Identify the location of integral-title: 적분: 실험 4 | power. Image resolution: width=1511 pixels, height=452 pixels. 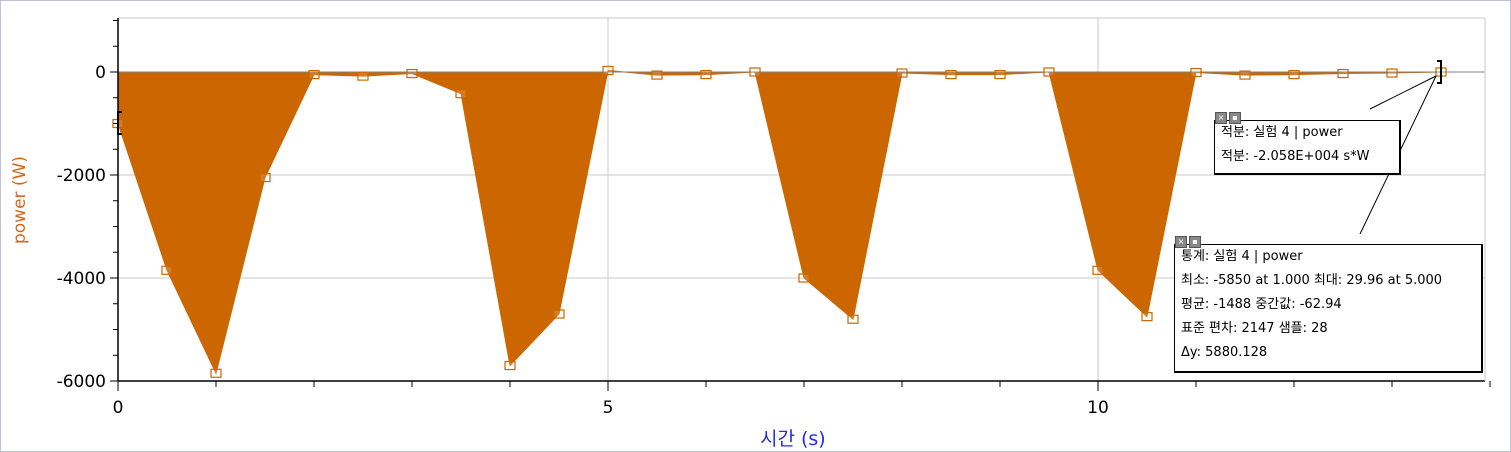
(1282, 132).